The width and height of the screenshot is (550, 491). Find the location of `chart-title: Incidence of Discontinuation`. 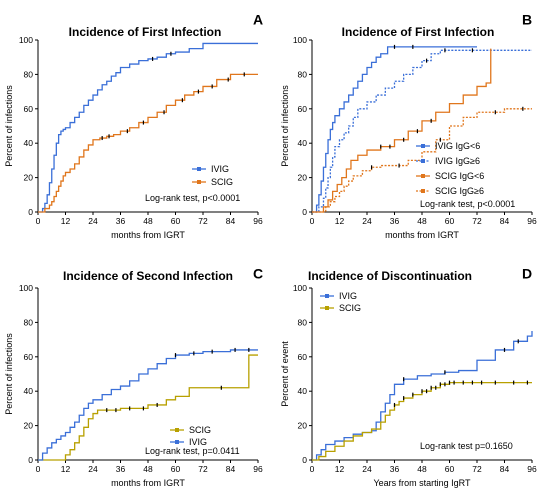

chart-title: Incidence of Discontinuation is located at coordinates (390, 276).